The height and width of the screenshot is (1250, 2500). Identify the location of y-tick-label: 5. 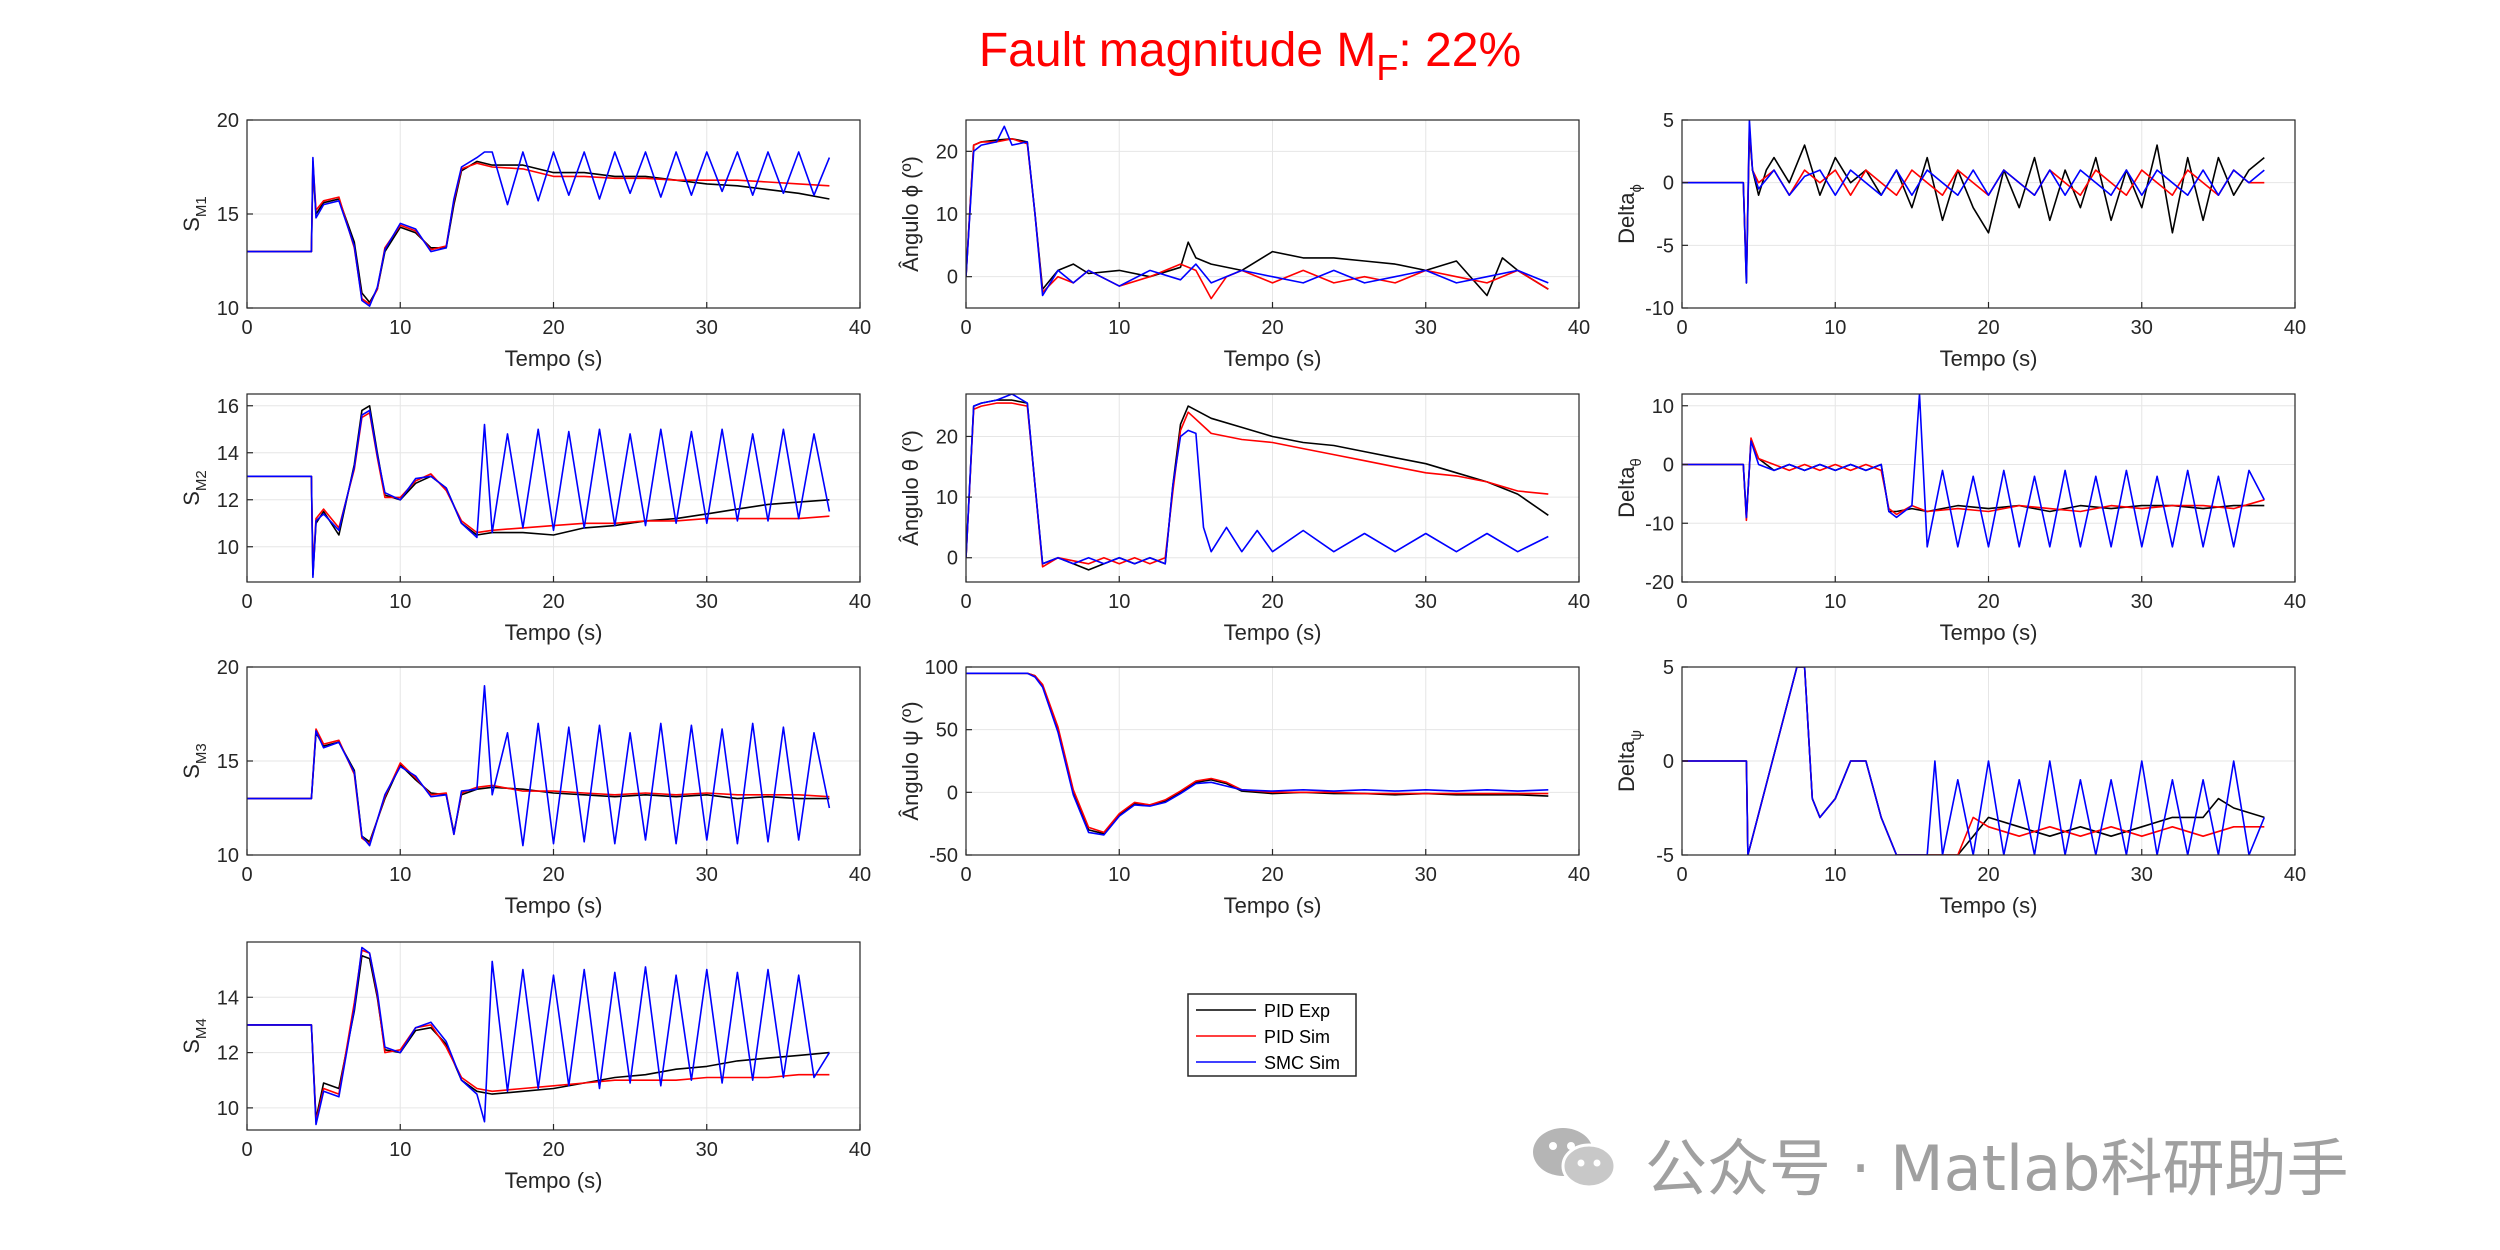
(1668, 668).